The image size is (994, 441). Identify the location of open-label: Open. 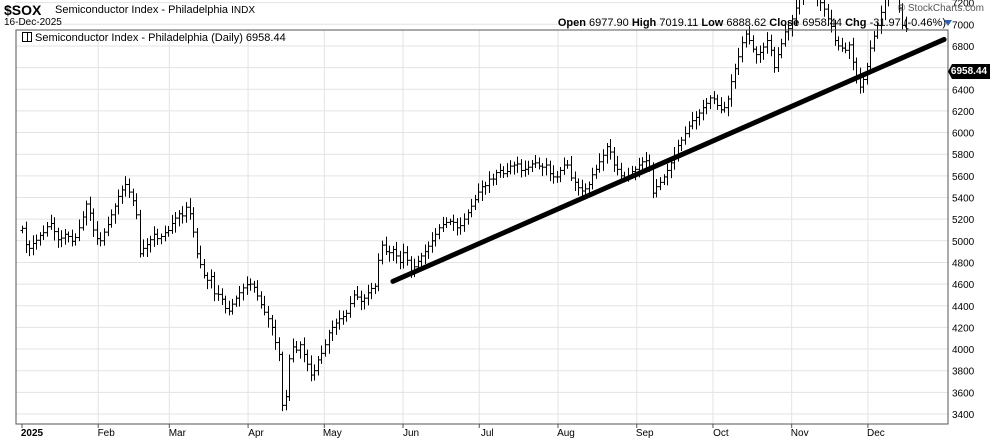
(571, 23).